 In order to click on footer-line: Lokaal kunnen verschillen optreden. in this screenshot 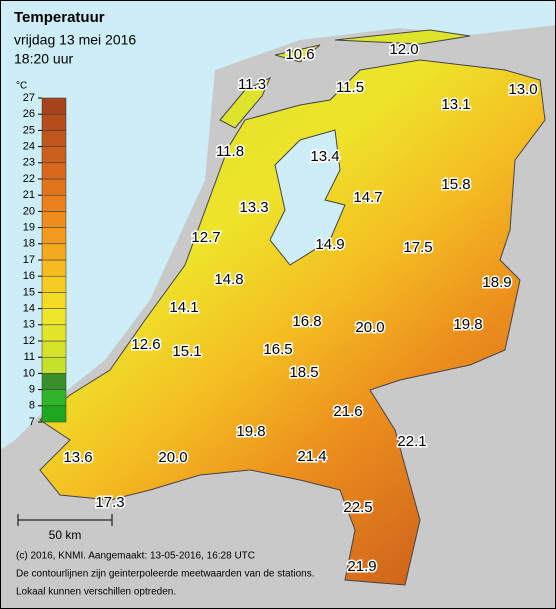, I will do `click(96, 592)`.